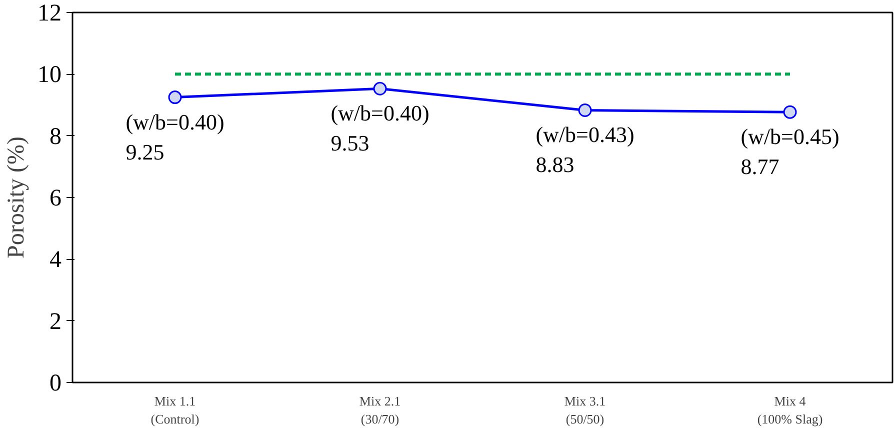 Image resolution: width=894 pixels, height=429 pixels. I want to click on x-tick-label: Mix 2.1 (30/70), so click(380, 410).